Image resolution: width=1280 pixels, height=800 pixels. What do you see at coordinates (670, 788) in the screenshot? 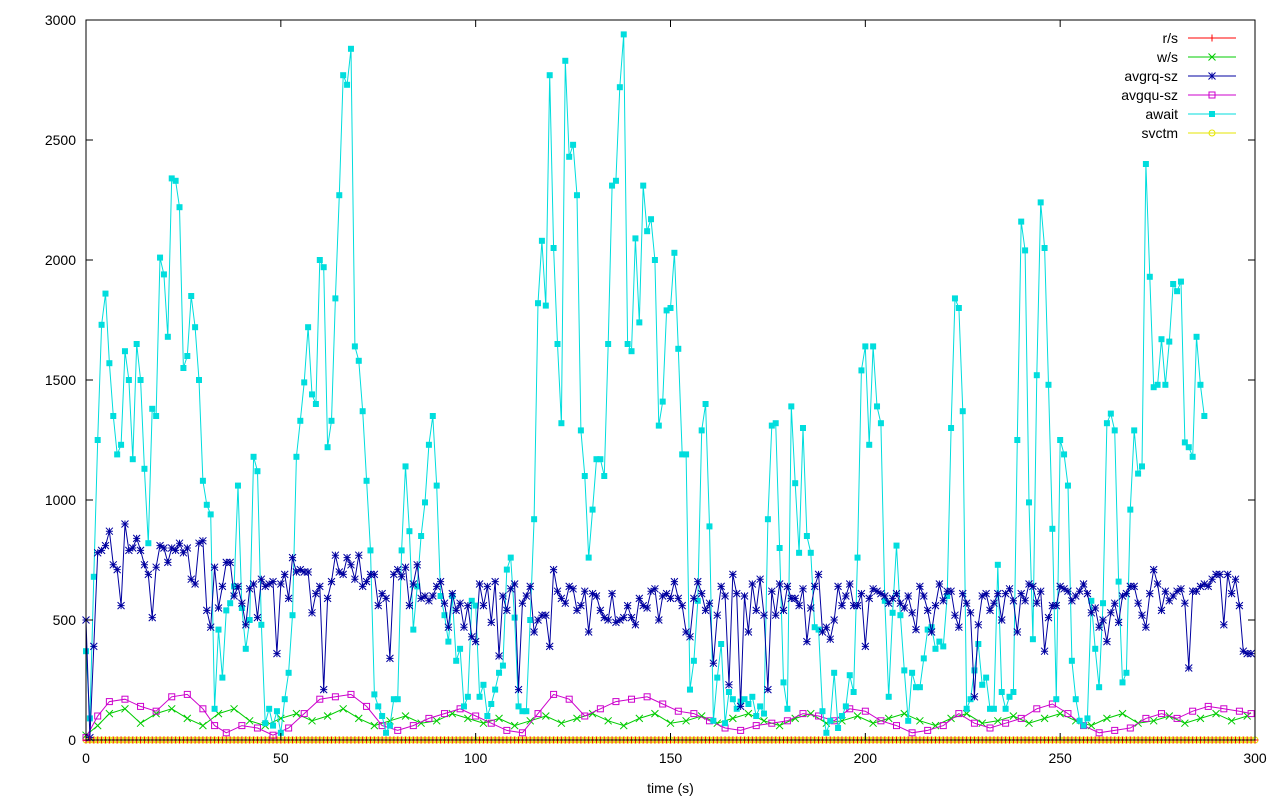
I see `x-axis-title: time (s)` at bounding box center [670, 788].